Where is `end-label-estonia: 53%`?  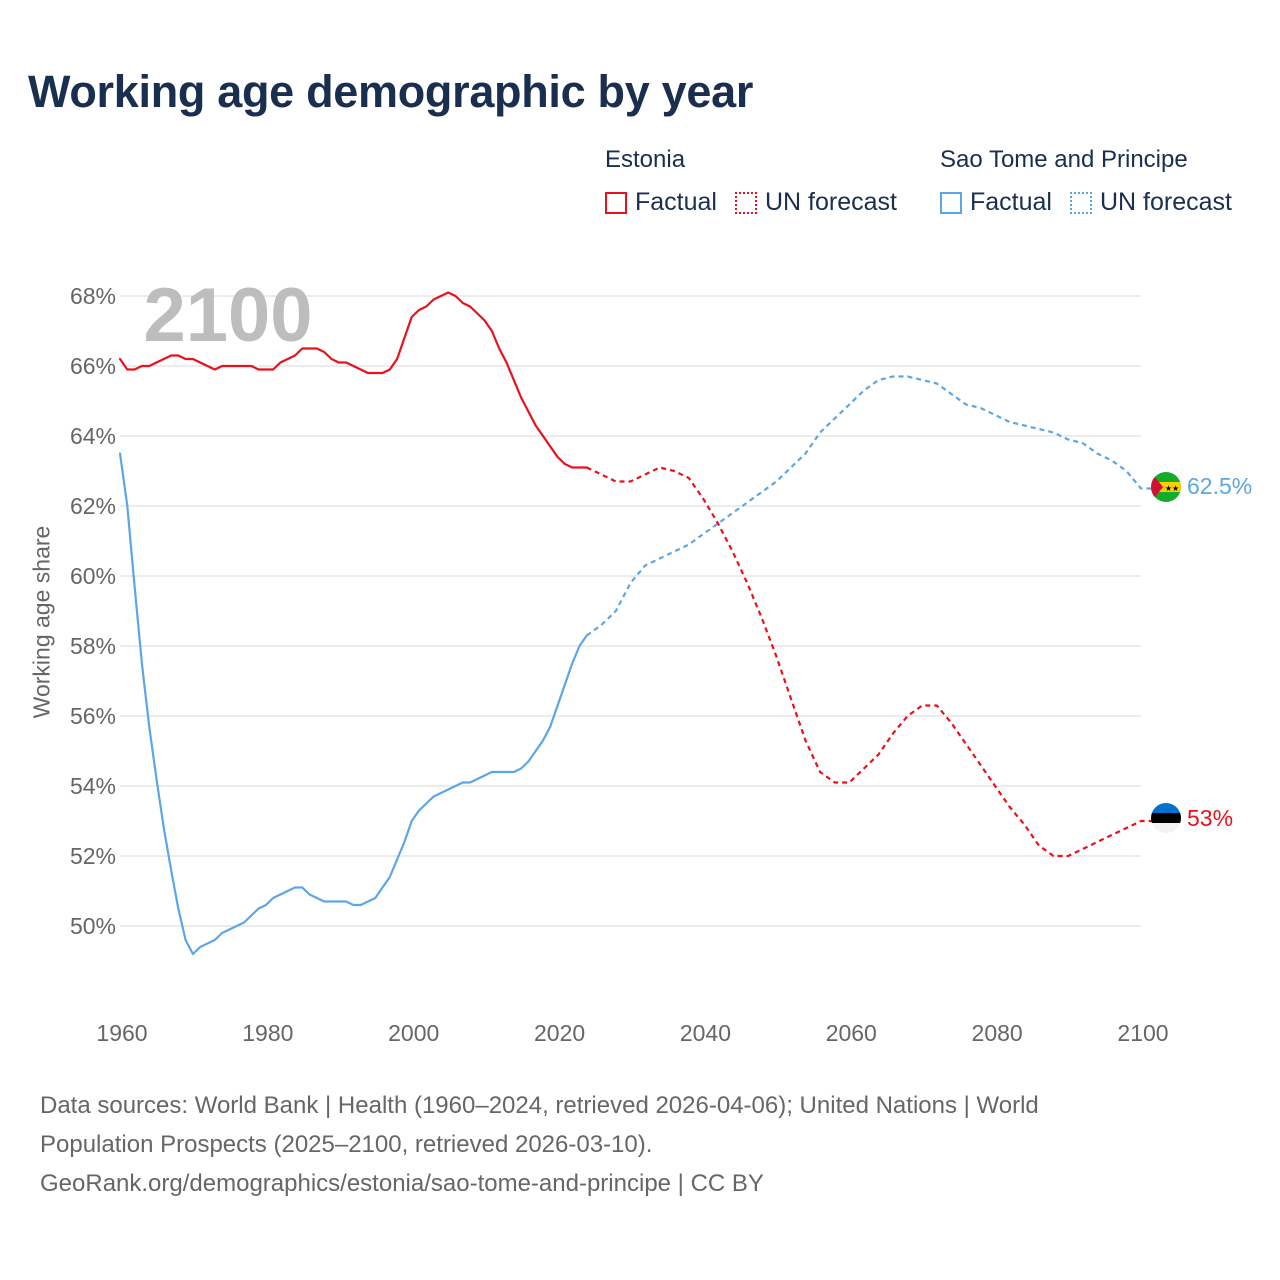
end-label-estonia: 53% is located at coordinates (1210, 818).